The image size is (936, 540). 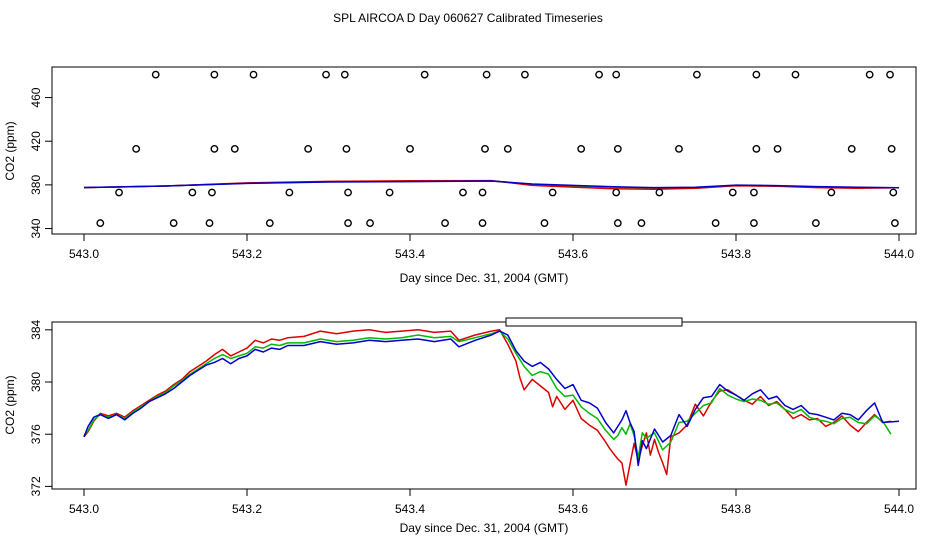 I want to click on y-tick-label: 376, so click(x=36, y=434).